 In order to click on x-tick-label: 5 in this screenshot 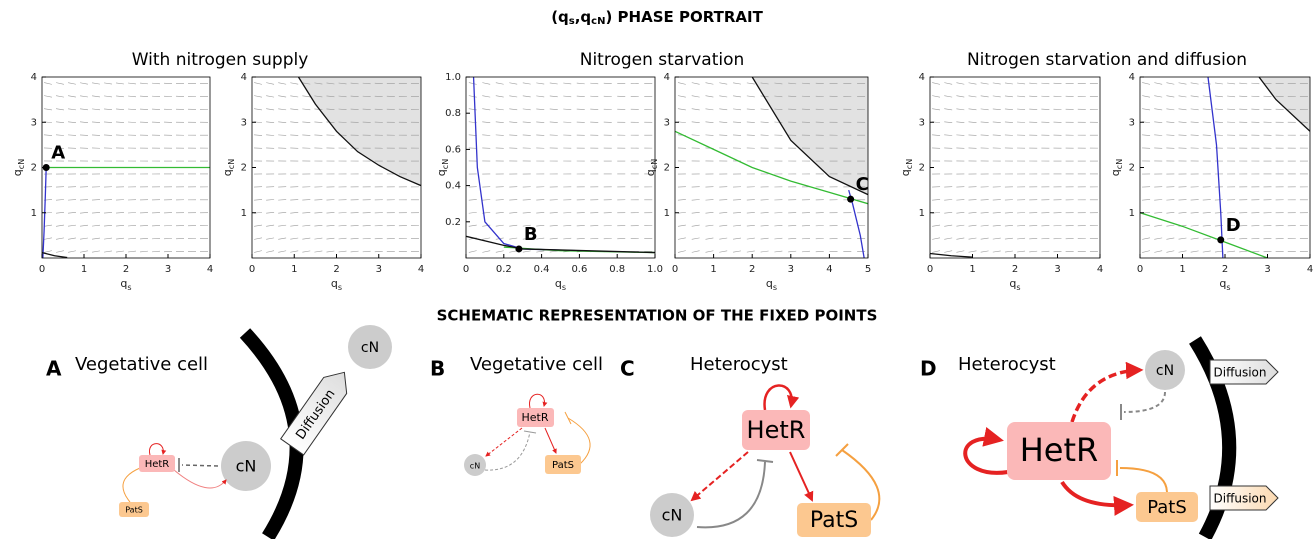, I will do `click(868, 269)`.